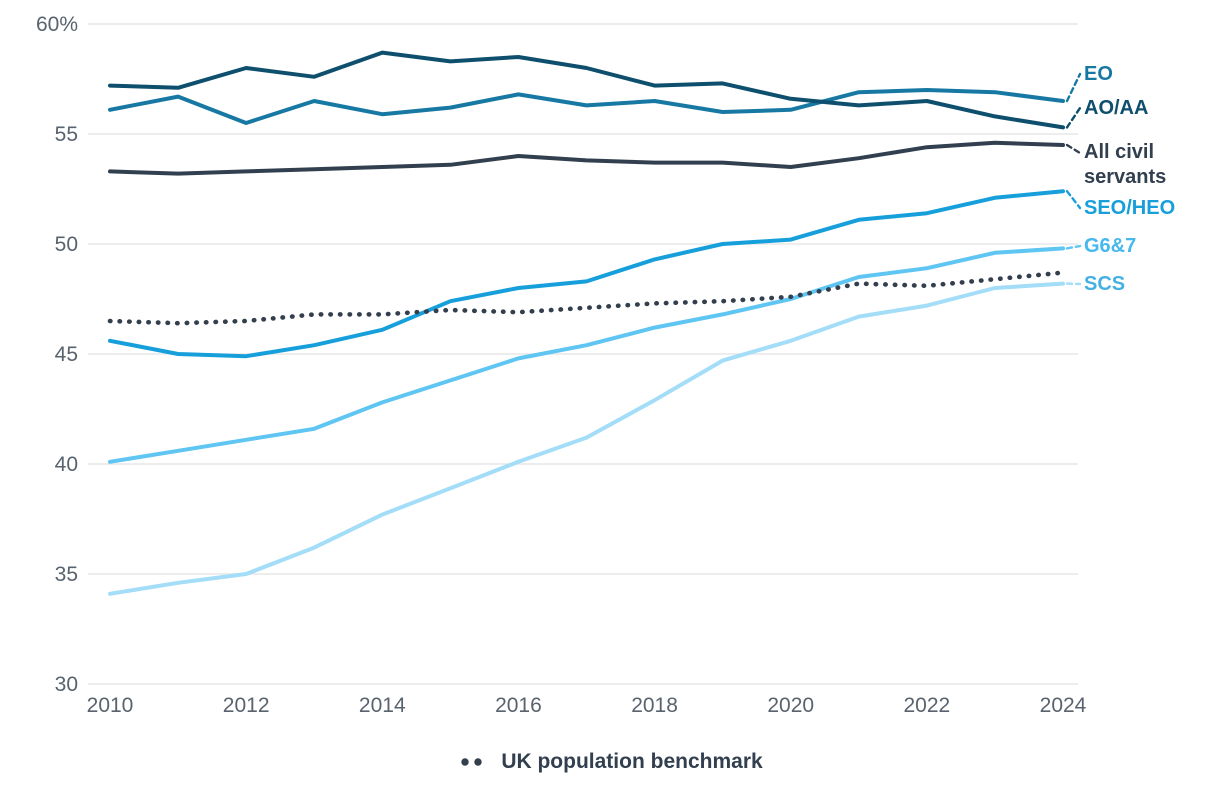 The height and width of the screenshot is (800, 1220). Describe the element at coordinates (382, 705) in the screenshot. I see `x-axis-tick-label: 2014` at that location.